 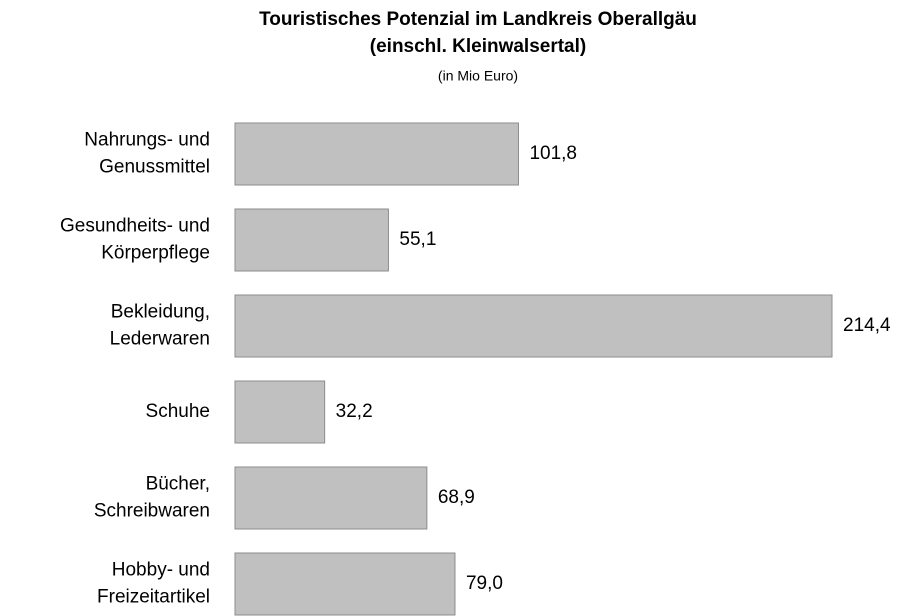 I want to click on value-label: 101,8, so click(x=553, y=153).